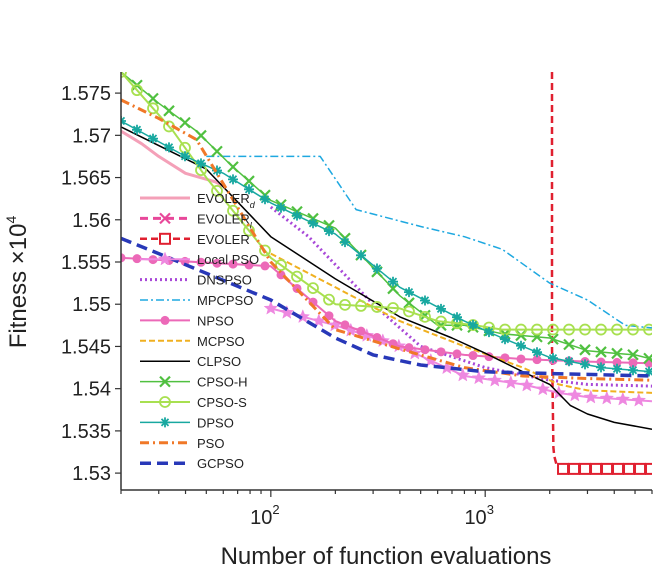 This screenshot has width=668, height=582. Describe the element at coordinates (195, 239) in the screenshot. I see `legend-item: EVOLER` at that location.